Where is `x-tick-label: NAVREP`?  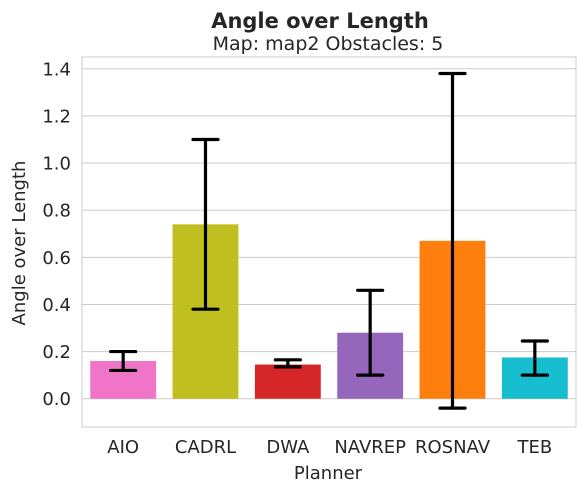
x-tick-label: NAVREP is located at coordinates (370, 447).